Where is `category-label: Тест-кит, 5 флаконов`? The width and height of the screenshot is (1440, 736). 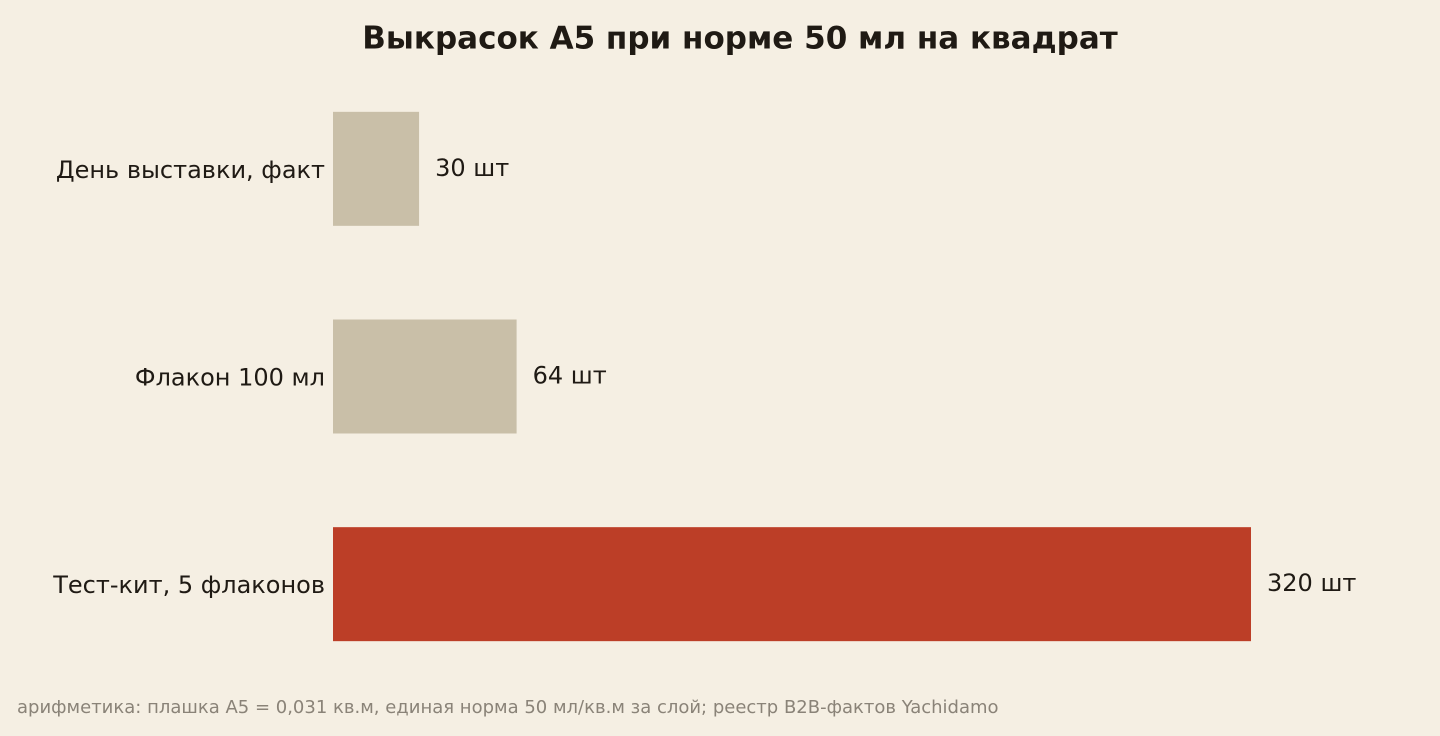
category-label: Тест-кит, 5 флаконов is located at coordinates (188, 585).